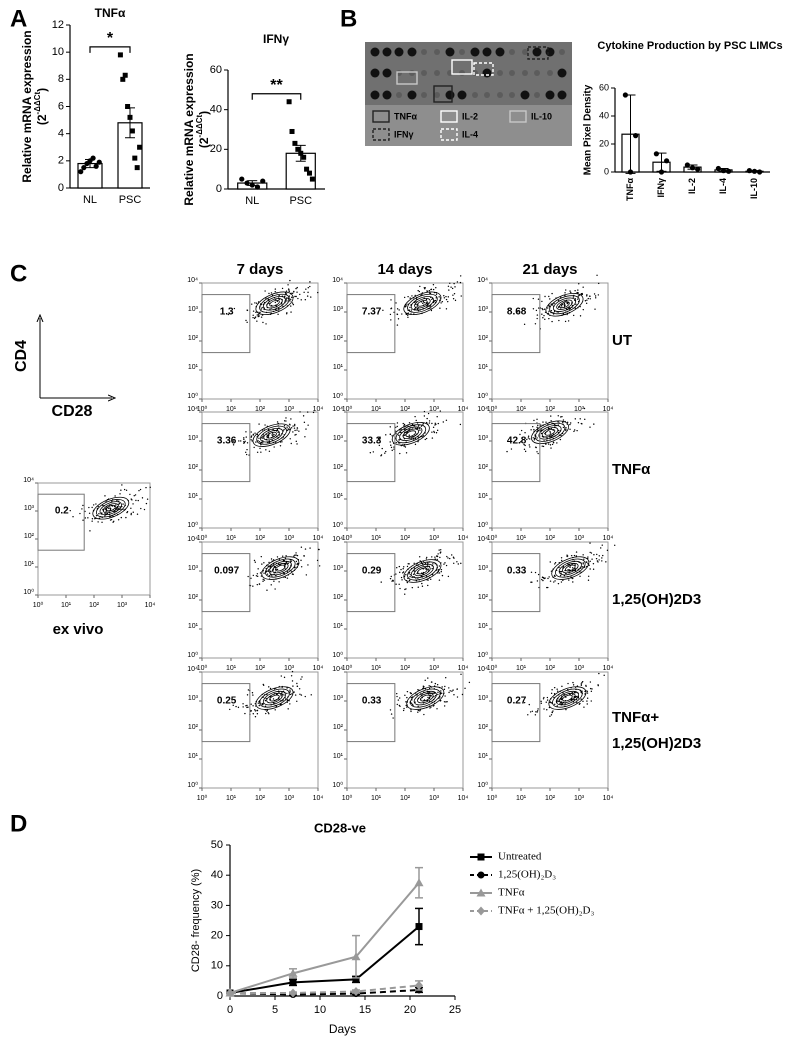 This screenshot has width=800, height=1047. What do you see at coordinates (635, 717) in the screenshot?
I see `row-label: TNFα+` at bounding box center [635, 717].